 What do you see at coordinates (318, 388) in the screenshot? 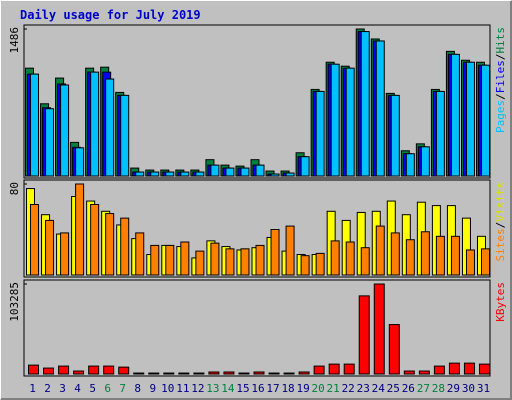
I see `x-tick-label: 20` at bounding box center [318, 388].